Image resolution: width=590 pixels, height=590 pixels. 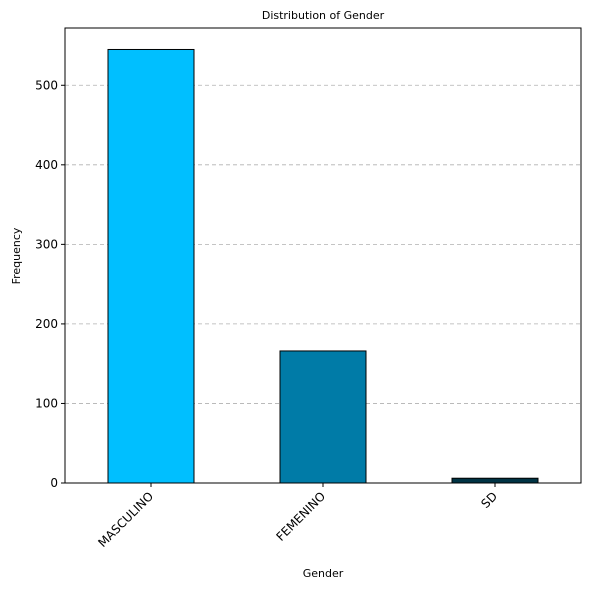 I want to click on bar-sd, so click(x=495, y=480).